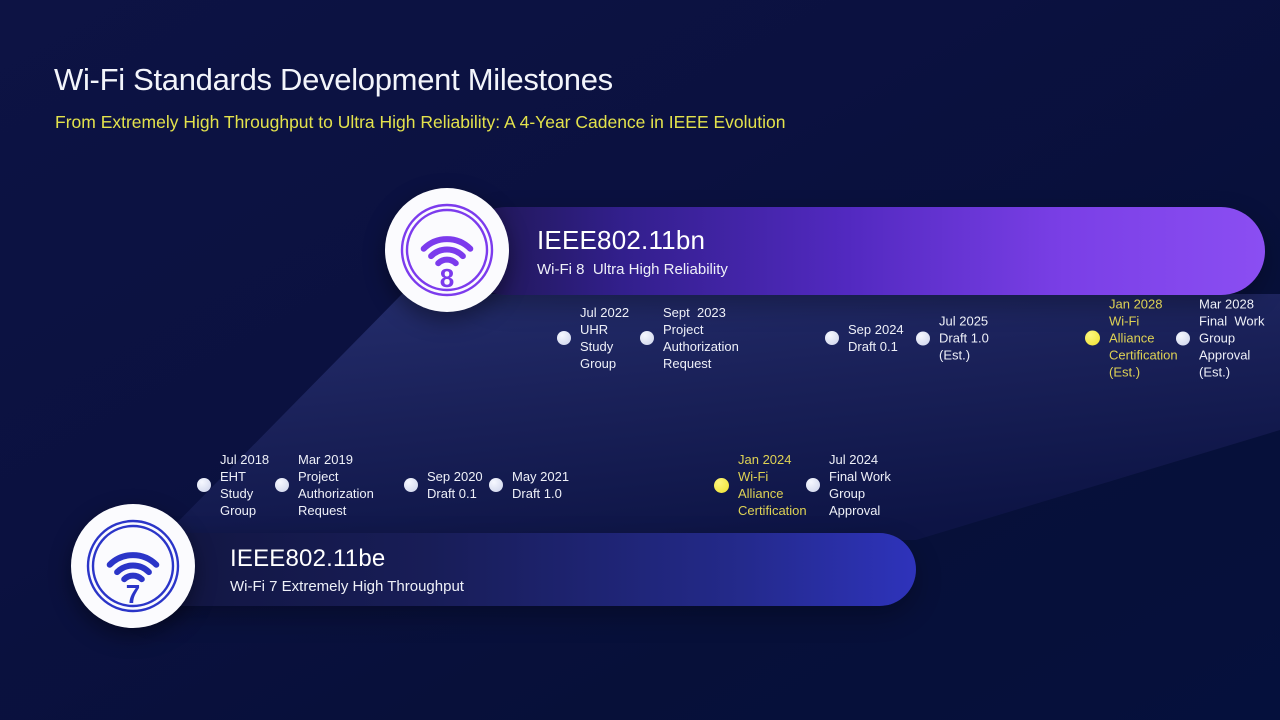 The height and width of the screenshot is (720, 1280). What do you see at coordinates (347, 586) in the screenshot?
I see `wifi7-generation-label: Wi-Fi 7 Extremely High Throughput` at bounding box center [347, 586].